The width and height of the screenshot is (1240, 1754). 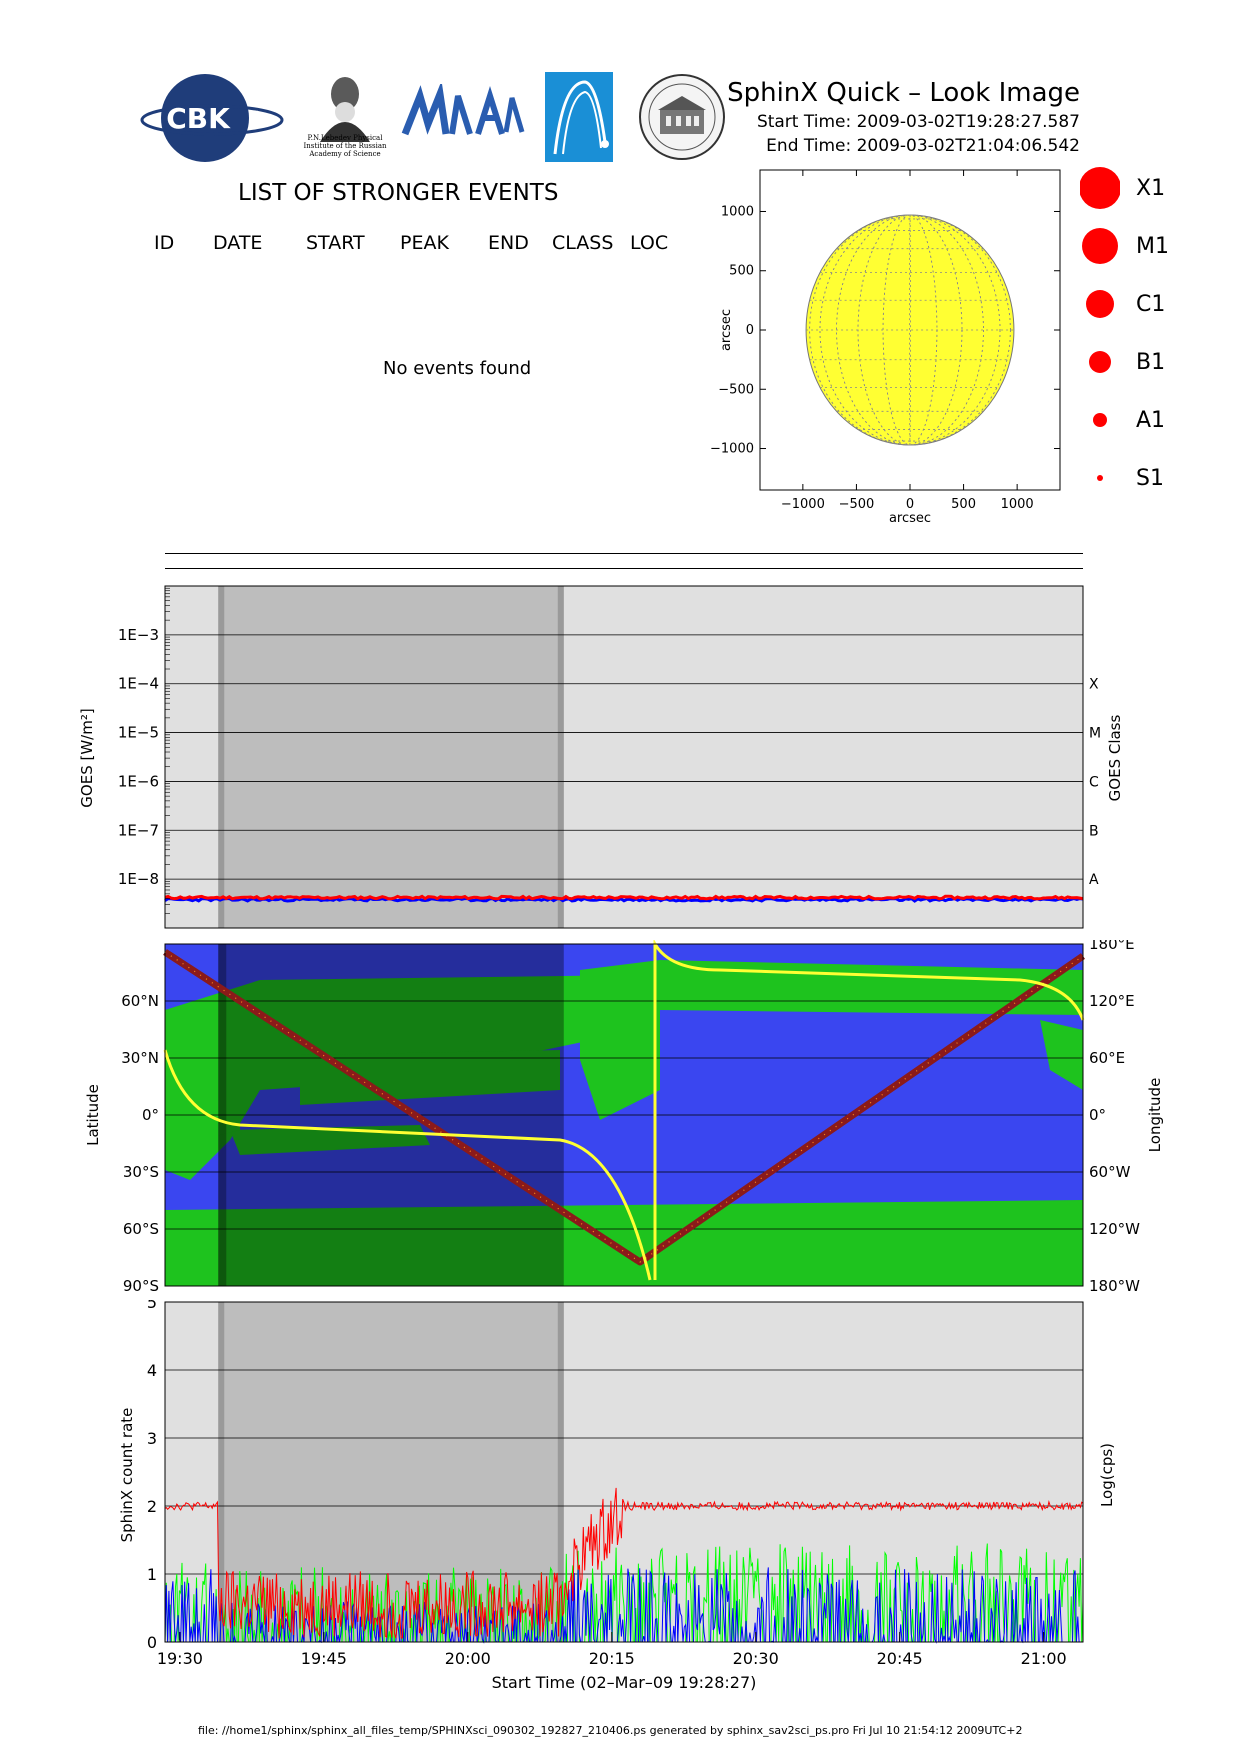 I want to click on legend-dot-b1, so click(x=1100, y=362).